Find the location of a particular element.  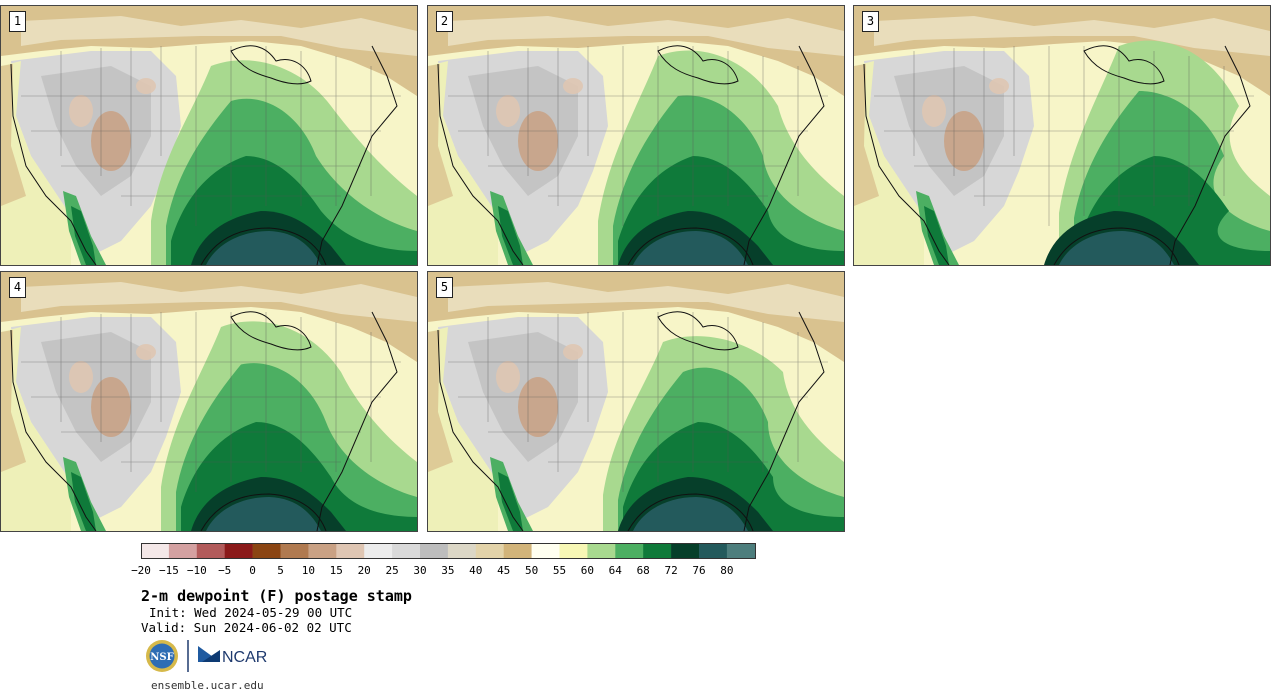

colorbar-tick-label: −10 is located at coordinates (196, 570).